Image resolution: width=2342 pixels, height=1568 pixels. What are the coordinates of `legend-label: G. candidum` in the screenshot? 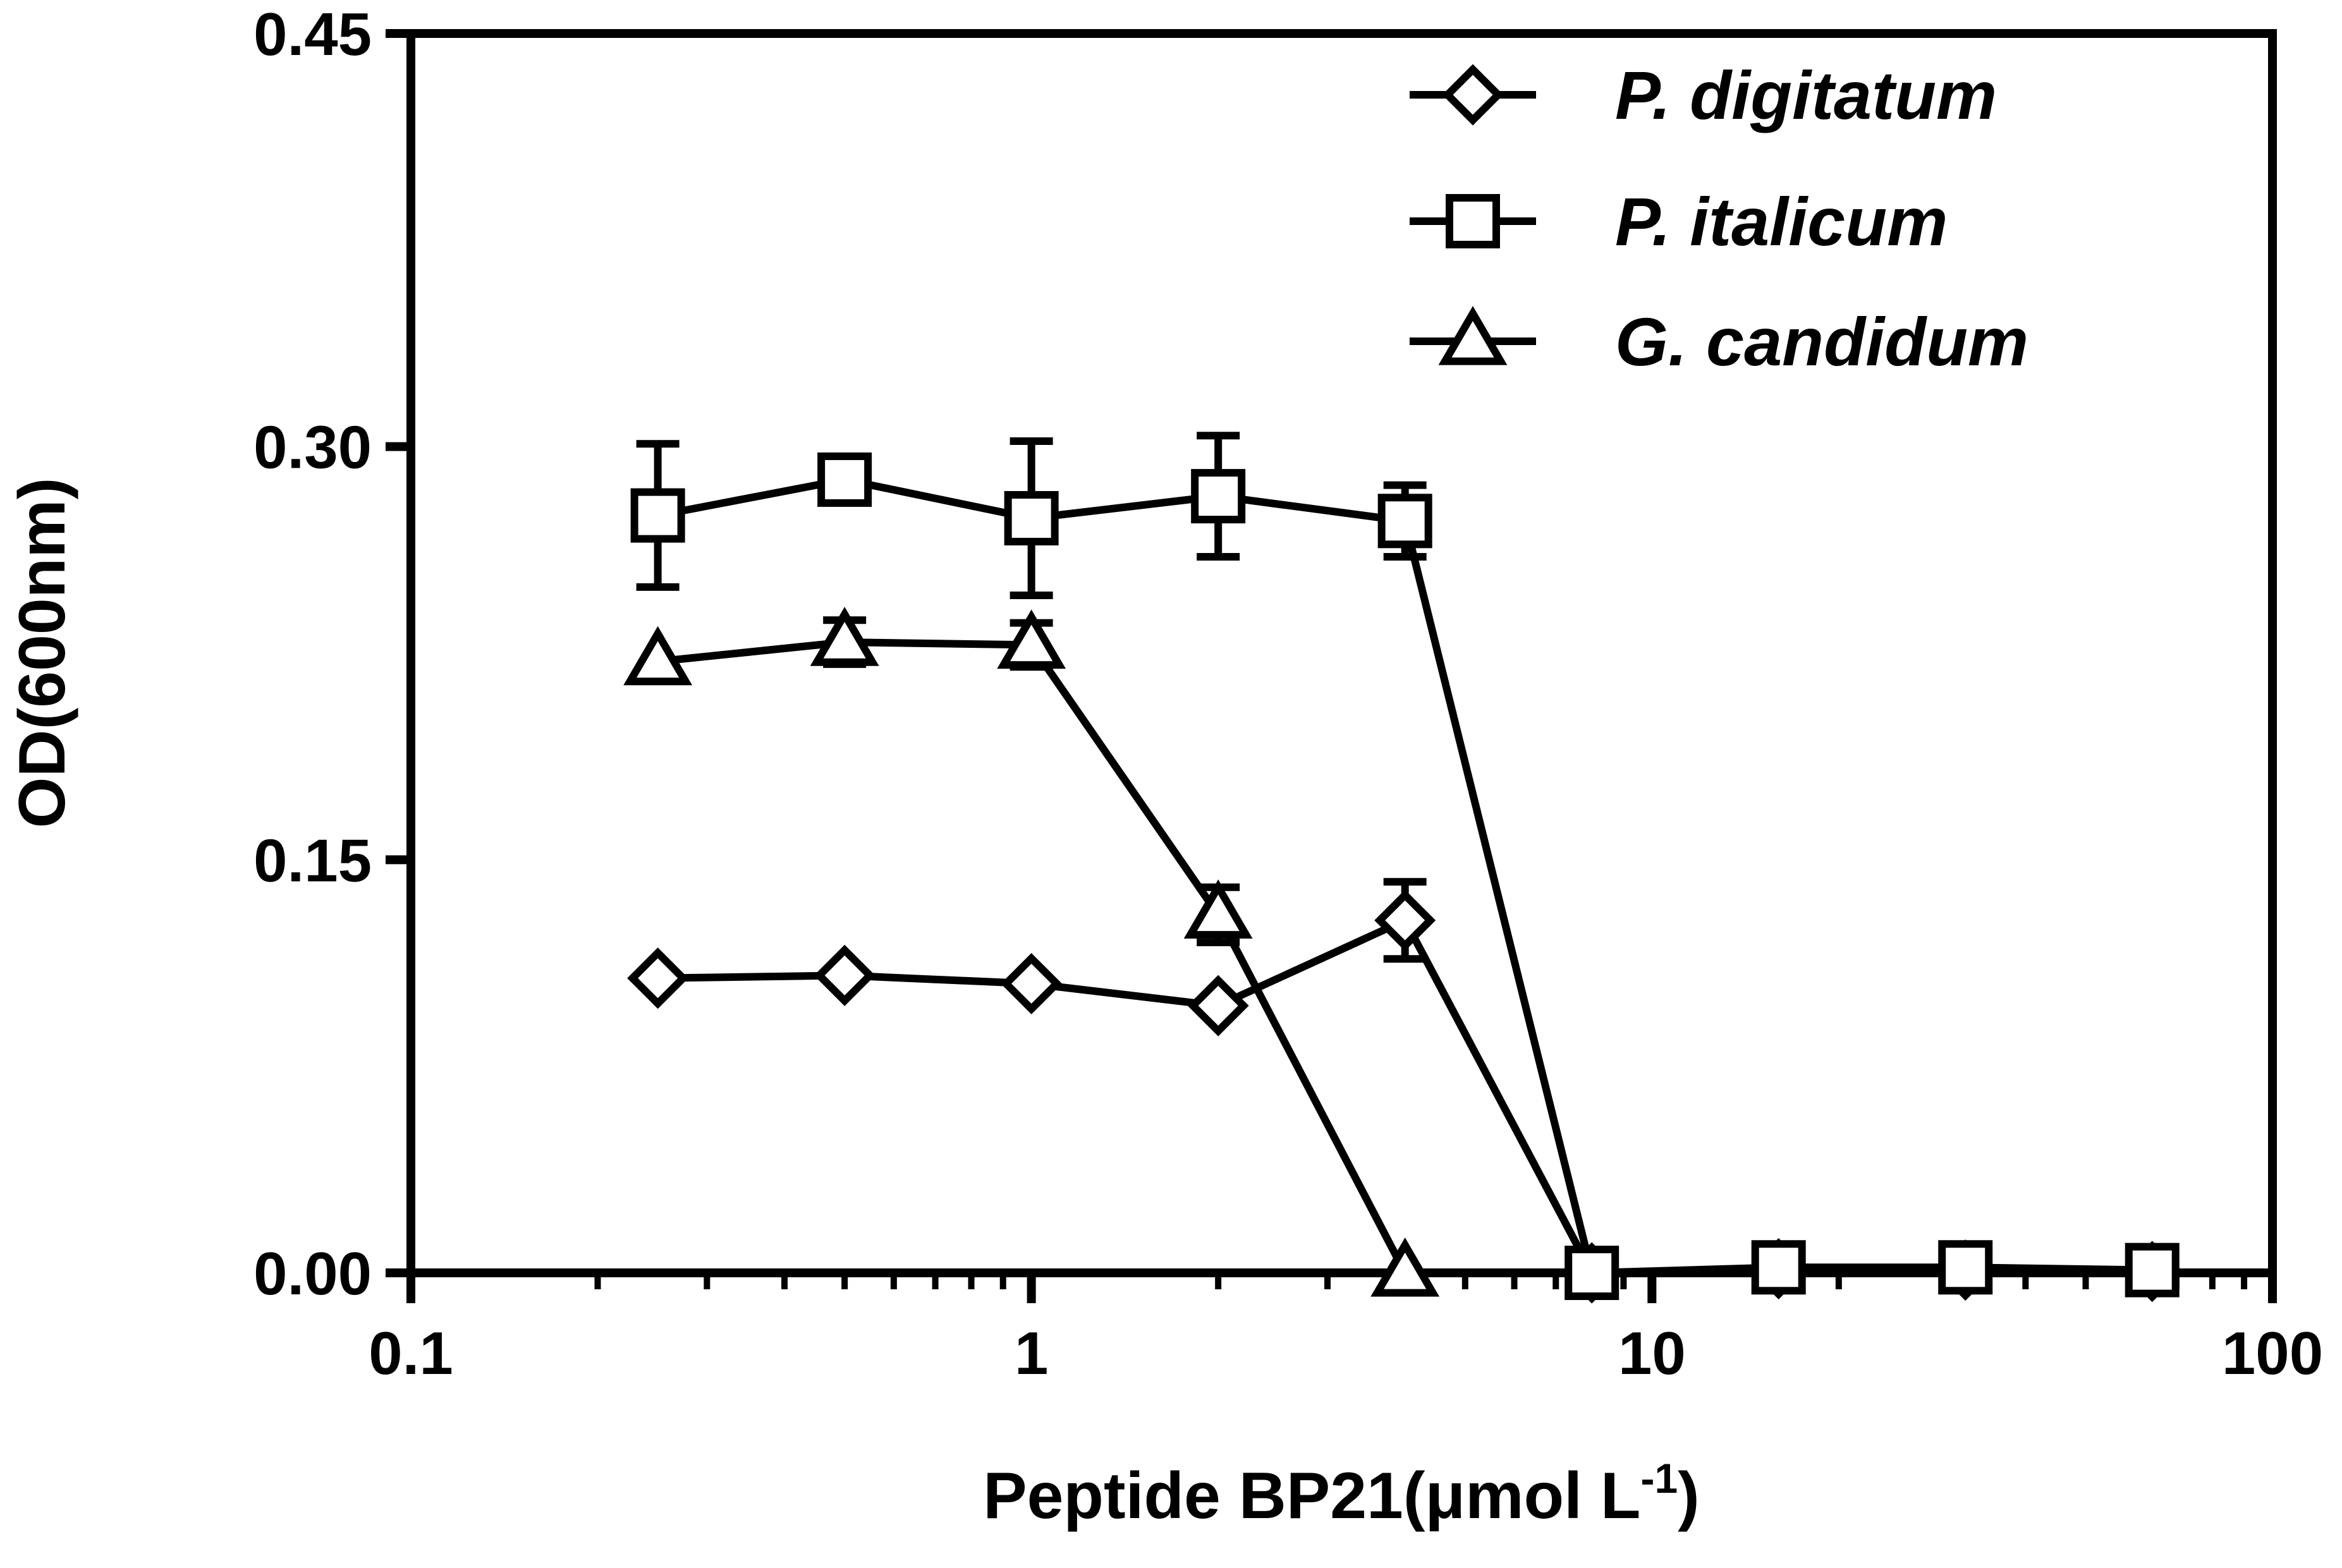 It's located at (1821, 341).